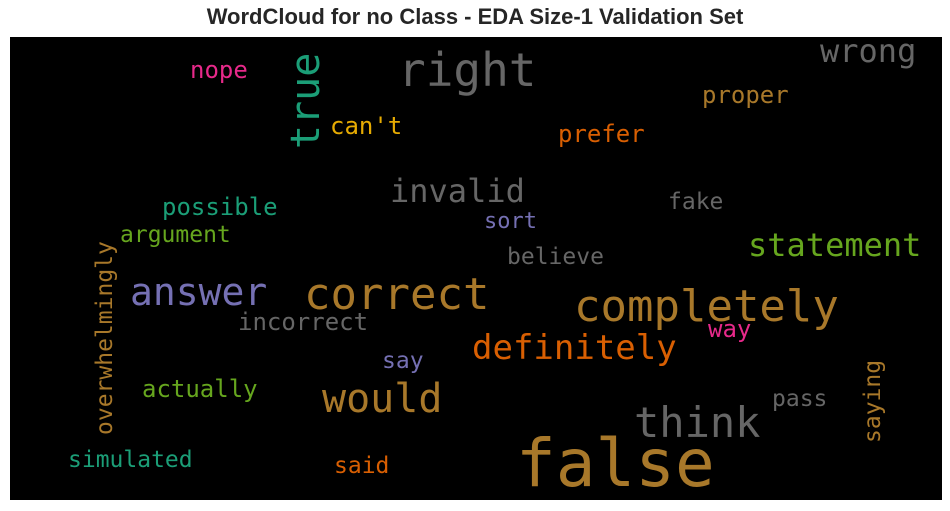 The image size is (950, 511). What do you see at coordinates (555, 257) in the screenshot?
I see `word-believe: believe` at bounding box center [555, 257].